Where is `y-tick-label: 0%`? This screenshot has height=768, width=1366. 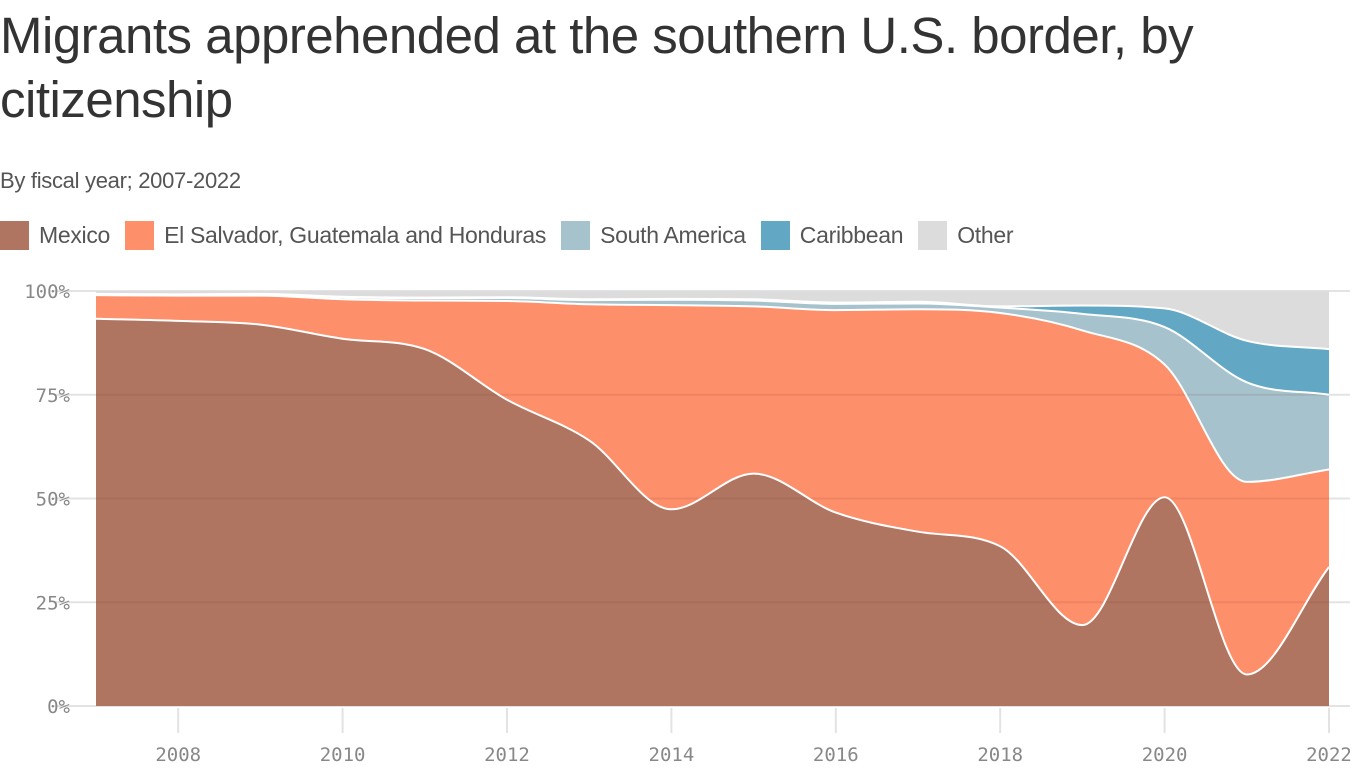
y-tick-label: 0% is located at coordinates (58, 707).